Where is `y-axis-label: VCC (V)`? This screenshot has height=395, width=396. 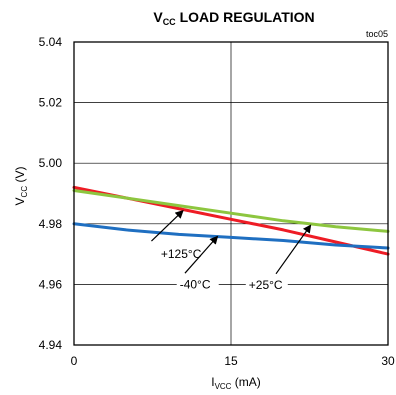 y-axis-label: VCC (V) is located at coordinates (21, 186).